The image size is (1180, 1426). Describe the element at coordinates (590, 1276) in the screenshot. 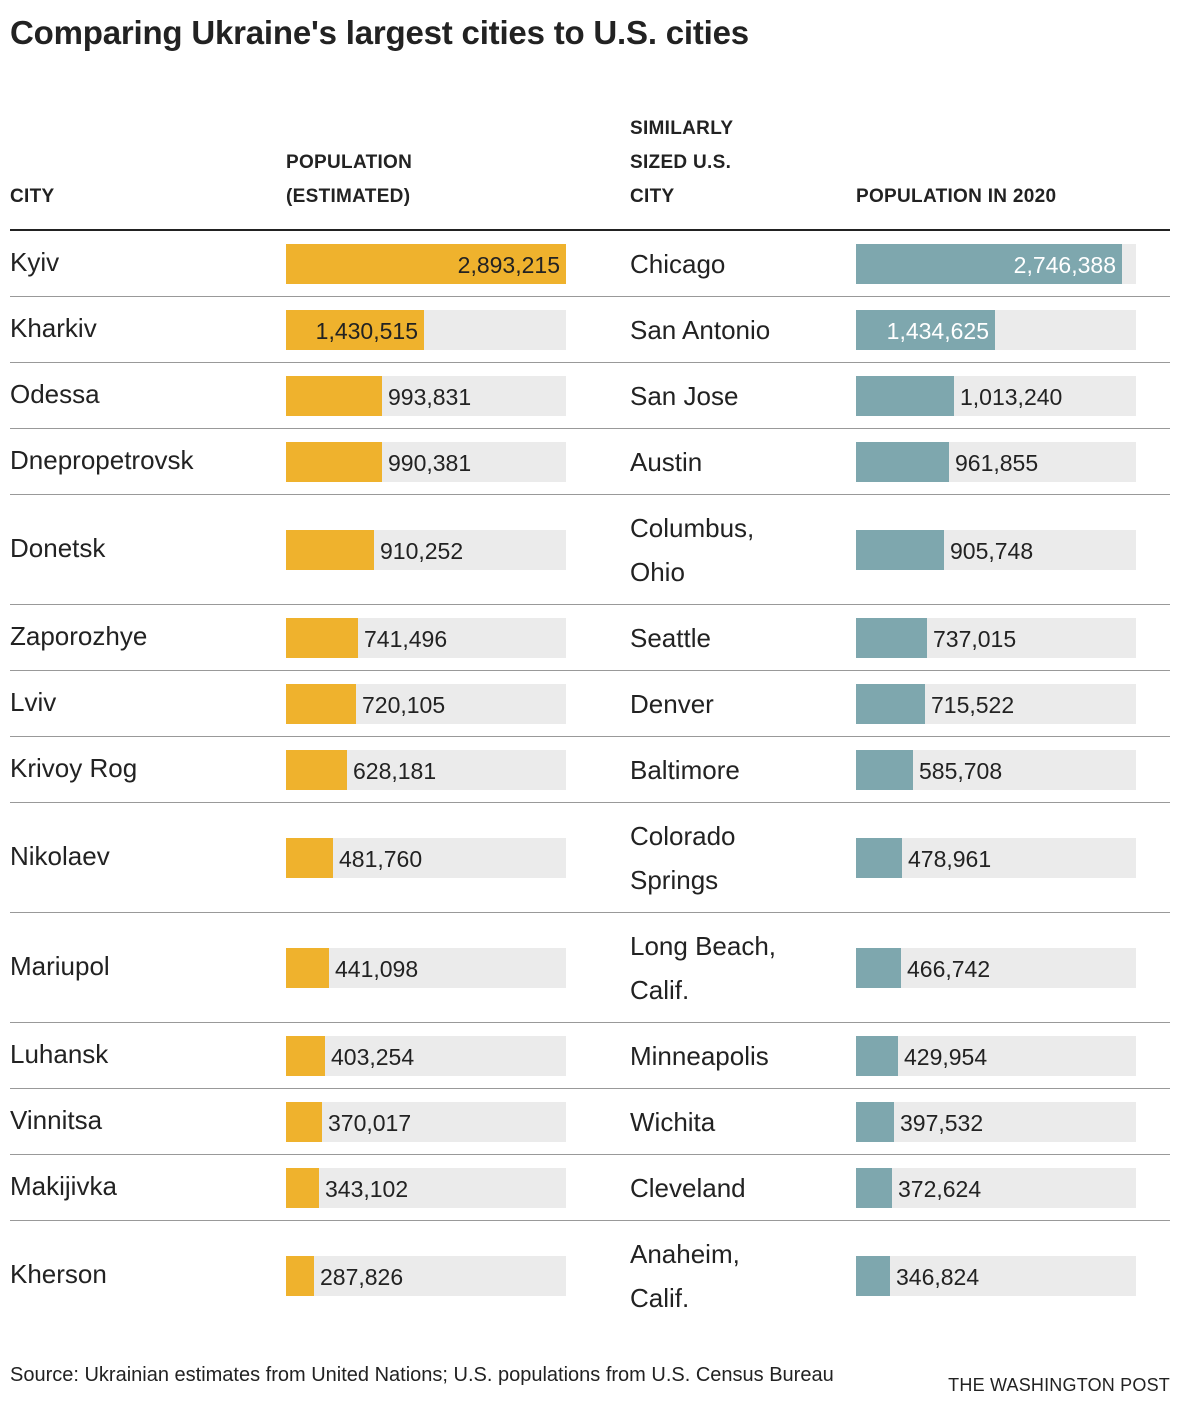

I see `table-row: Kherson Anaheim, Calif. 287,826 346,824` at that location.